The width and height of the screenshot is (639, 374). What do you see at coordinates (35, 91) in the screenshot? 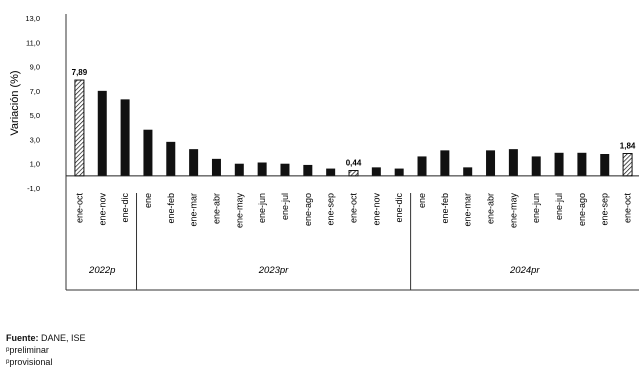
I see `y-tick-label: 7,0` at bounding box center [35, 91].